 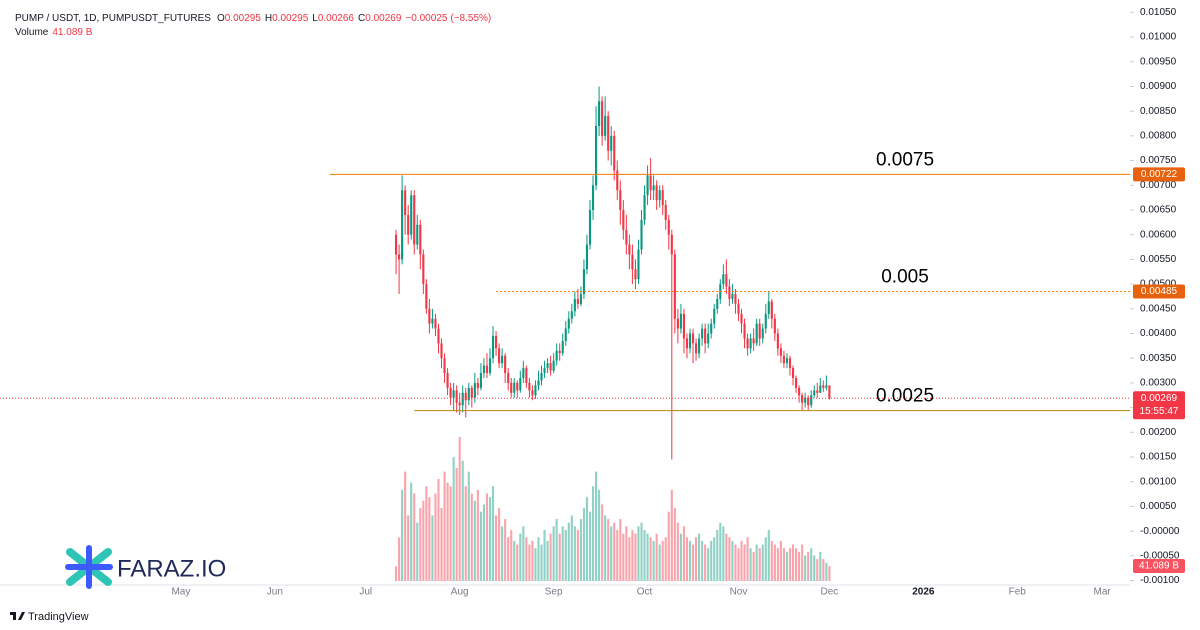 What do you see at coordinates (1158, 506) in the screenshot?
I see `y-tick-label: 0.00050` at bounding box center [1158, 506].